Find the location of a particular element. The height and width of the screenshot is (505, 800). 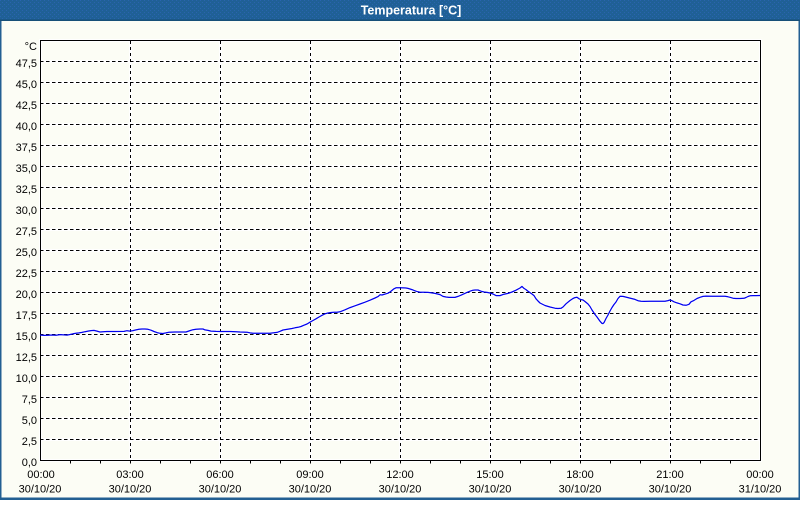

svg-text: Temperatura [°C] is located at coordinates (411, 11).